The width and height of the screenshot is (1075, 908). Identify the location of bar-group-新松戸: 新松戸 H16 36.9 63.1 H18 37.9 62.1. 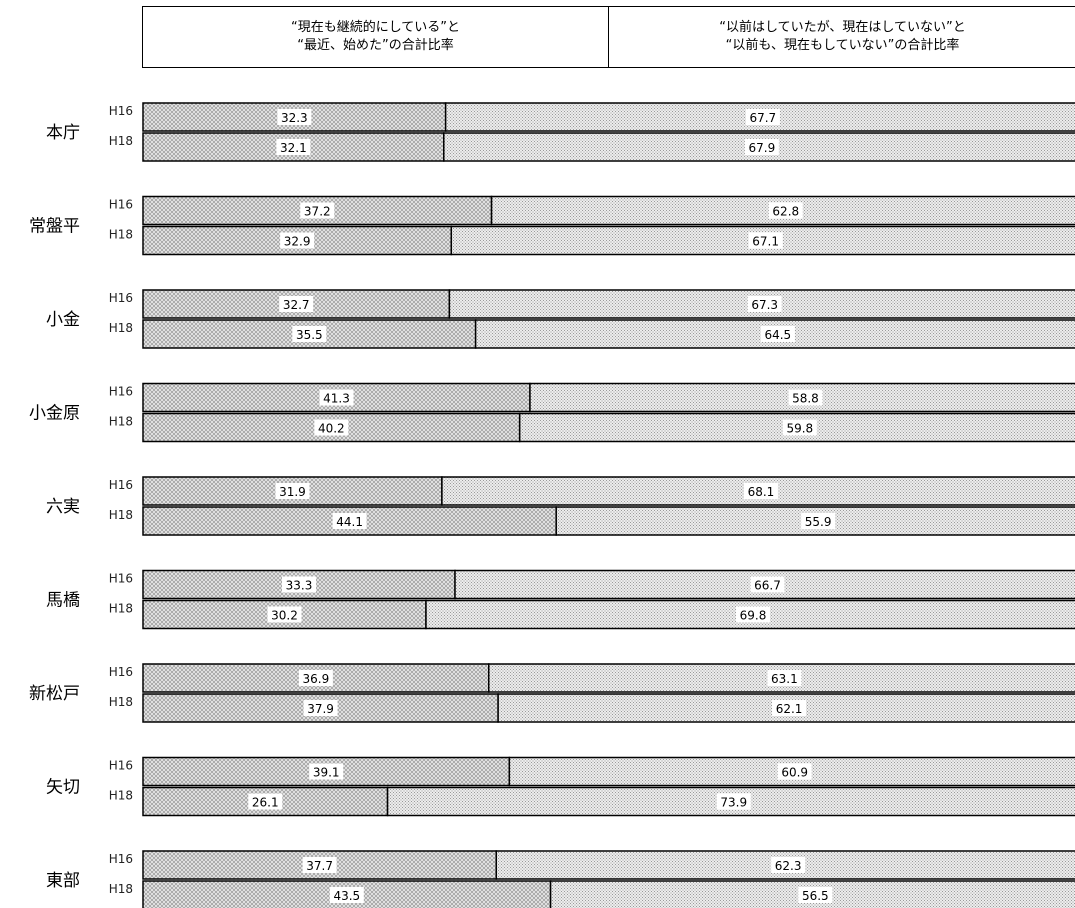
(552, 693).